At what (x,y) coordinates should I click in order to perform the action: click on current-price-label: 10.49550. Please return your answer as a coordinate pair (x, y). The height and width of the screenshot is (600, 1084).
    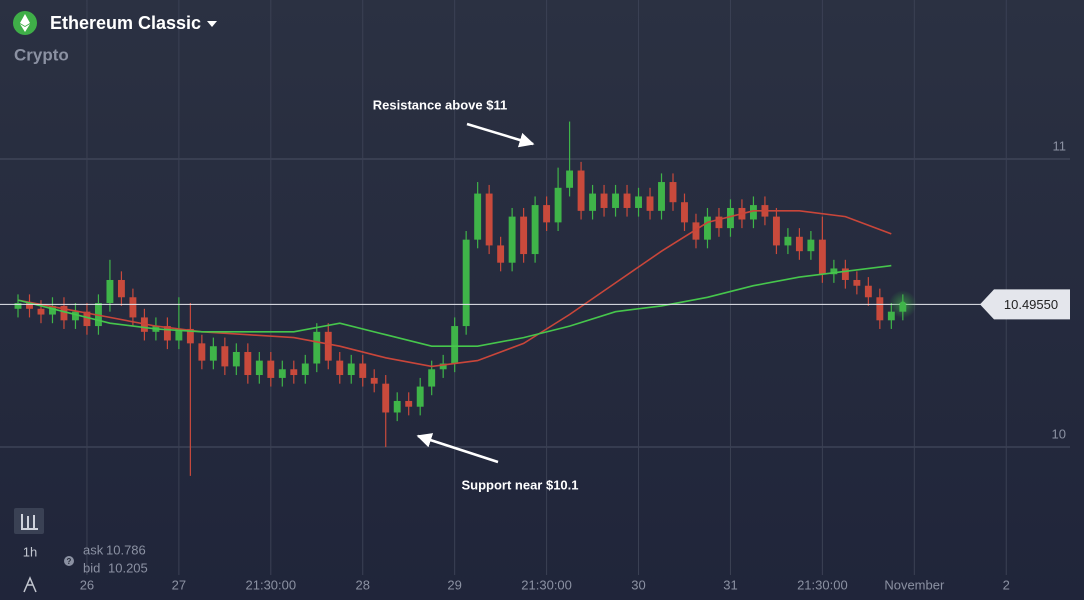
    Looking at the image, I should click on (1031, 304).